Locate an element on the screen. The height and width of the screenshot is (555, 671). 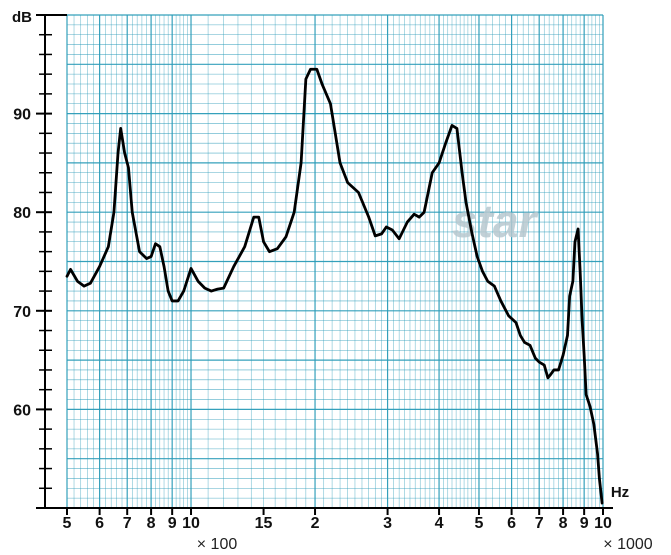
x-tick-label: 4 is located at coordinates (439, 523).